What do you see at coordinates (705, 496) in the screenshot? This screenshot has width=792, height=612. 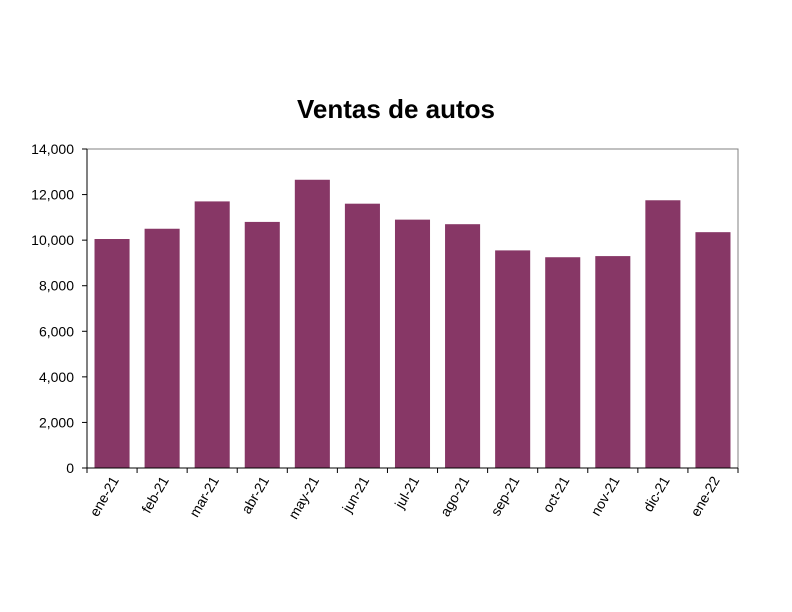 I see `x-tick-label: ene-22` at bounding box center [705, 496].